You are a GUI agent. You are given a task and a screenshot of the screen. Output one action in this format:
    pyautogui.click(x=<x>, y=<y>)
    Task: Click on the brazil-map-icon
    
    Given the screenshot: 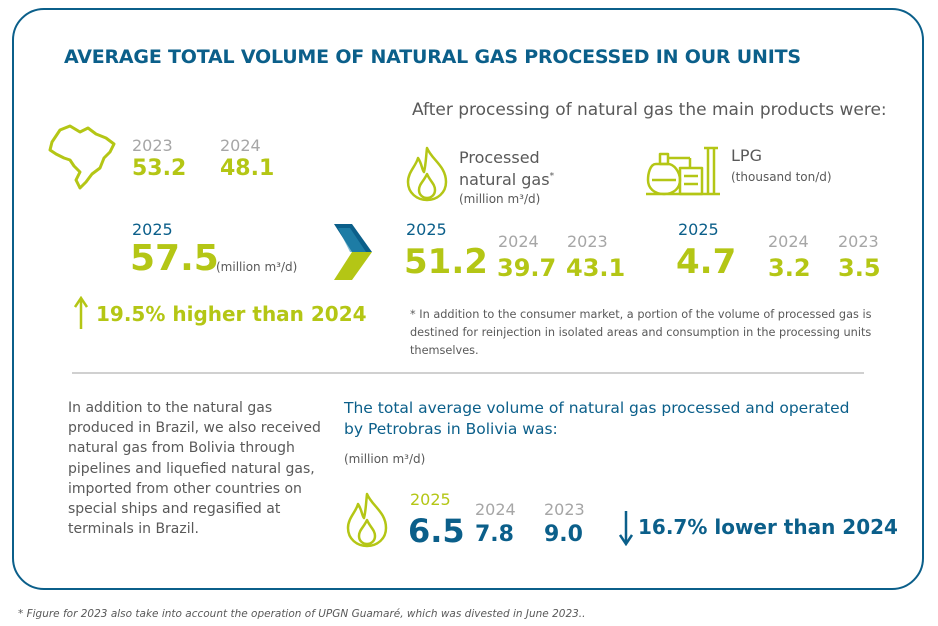 What is the action you would take?
    pyautogui.click(x=82, y=156)
    